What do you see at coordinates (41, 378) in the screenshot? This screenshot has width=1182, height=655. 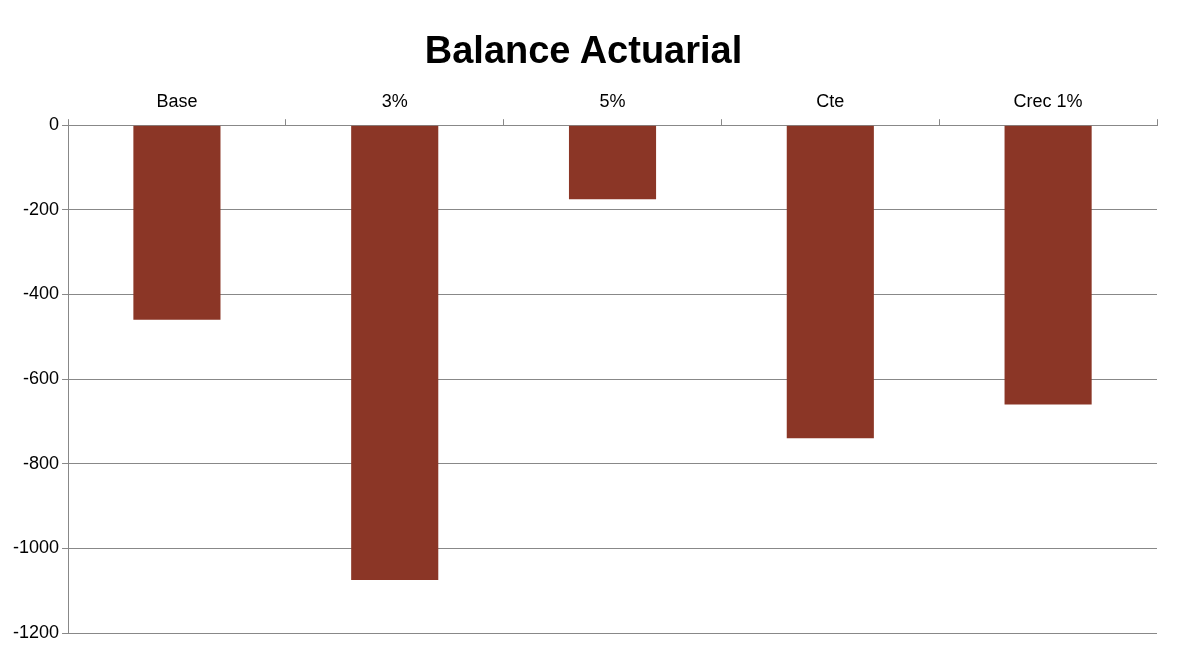 I see `y-tick-label: -600` at bounding box center [41, 378].